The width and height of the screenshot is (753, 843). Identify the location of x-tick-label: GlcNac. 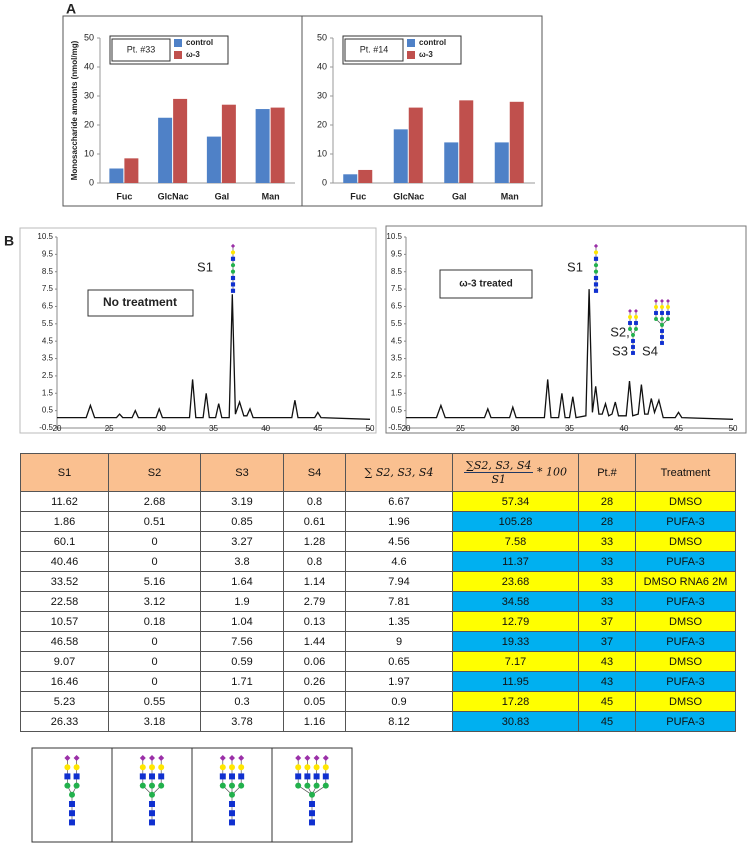
(408, 196).